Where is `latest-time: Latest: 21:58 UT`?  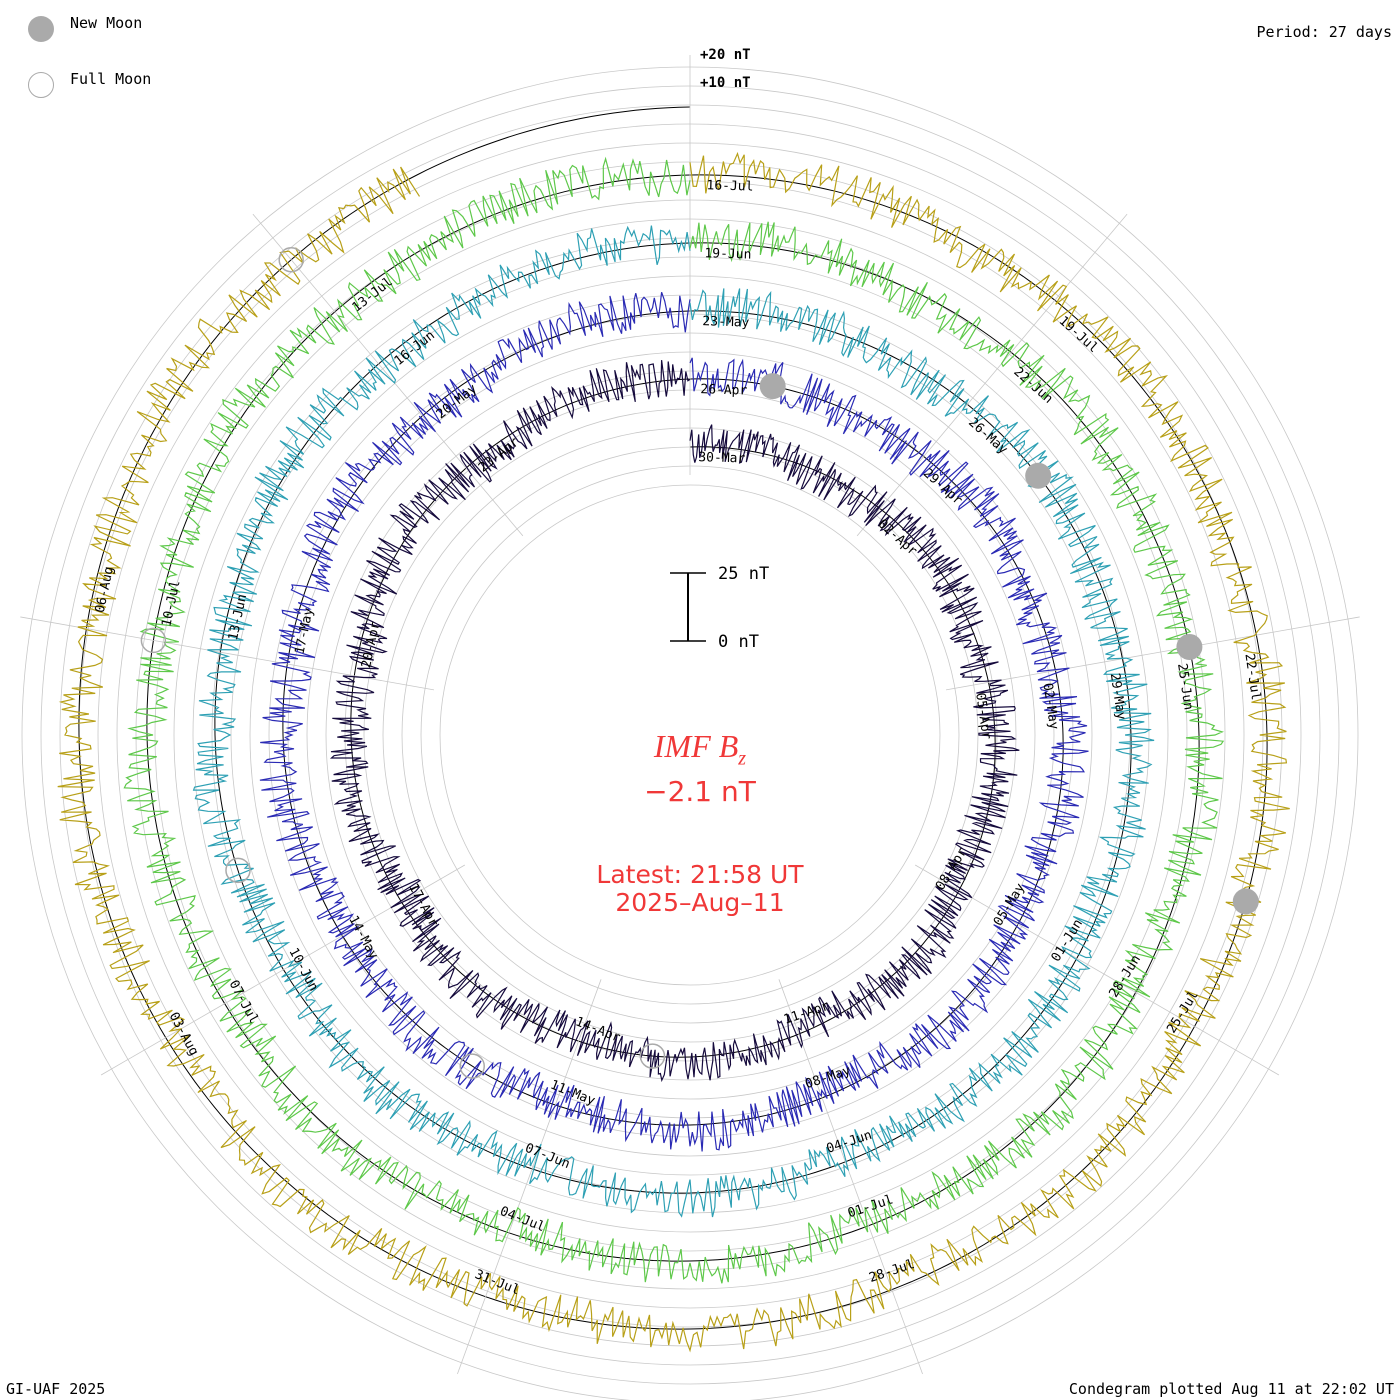
latest-time: Latest: 21:58 UT is located at coordinates (700, 874).